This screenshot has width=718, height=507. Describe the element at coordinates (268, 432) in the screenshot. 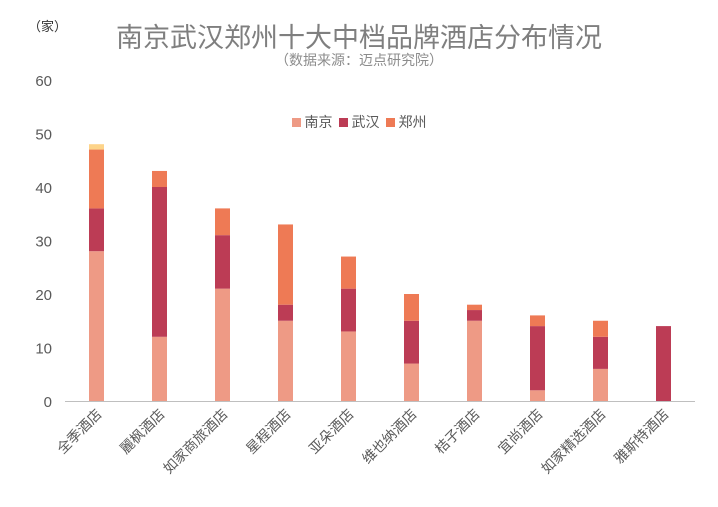

I see `x-tick-label: 星程酒店` at that location.